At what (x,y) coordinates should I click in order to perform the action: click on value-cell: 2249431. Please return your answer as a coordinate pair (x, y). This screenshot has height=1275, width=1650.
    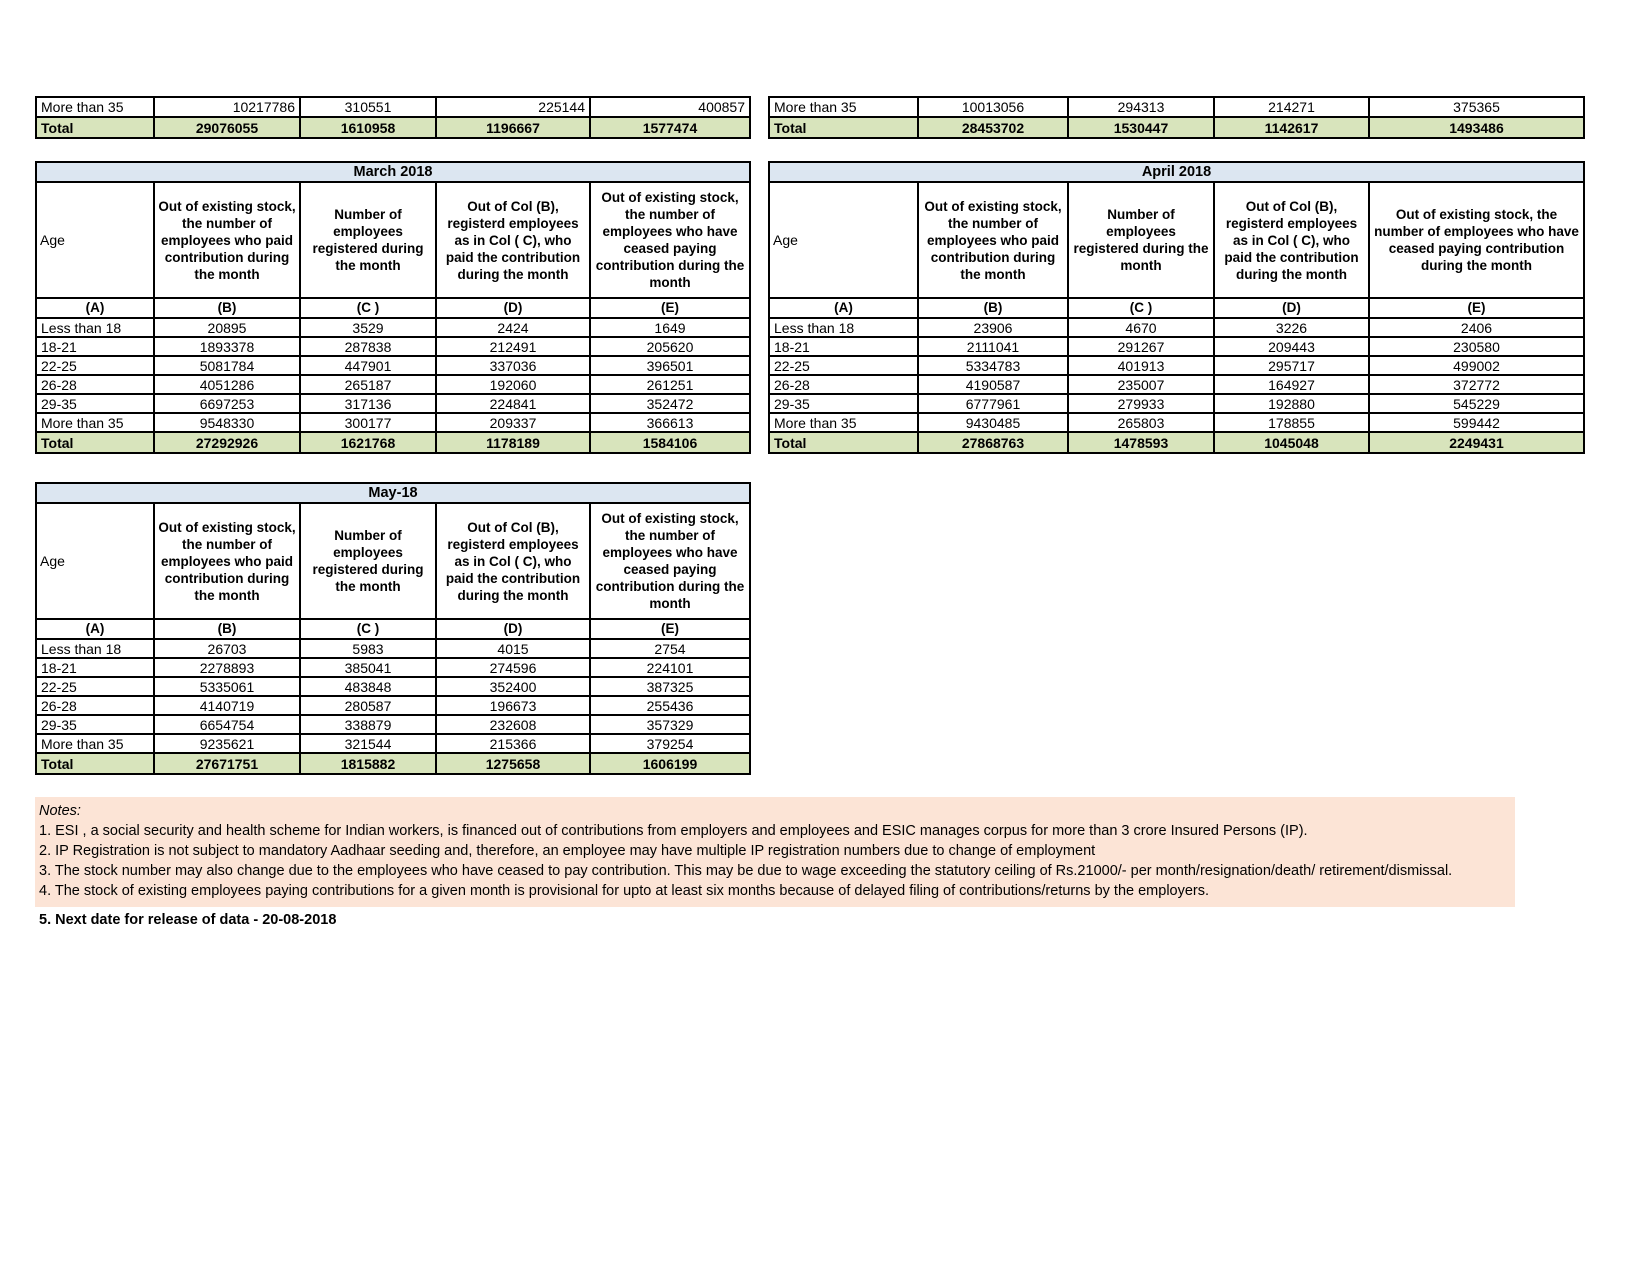
    Looking at the image, I should click on (1476, 442).